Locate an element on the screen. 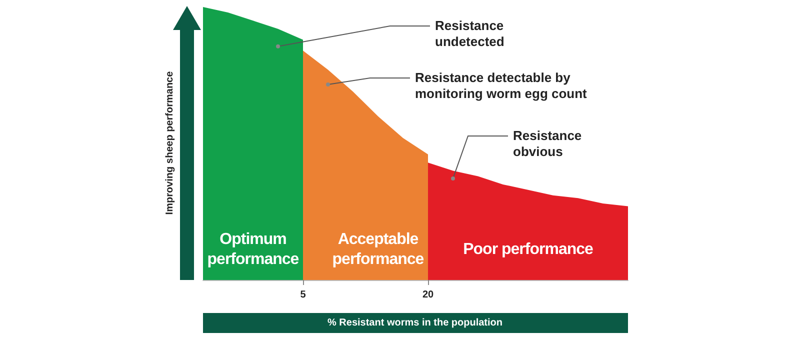 Image resolution: width=800 pixels, height=346 pixels. x-axis-title: % Resistant worms in the population is located at coordinates (415, 323).